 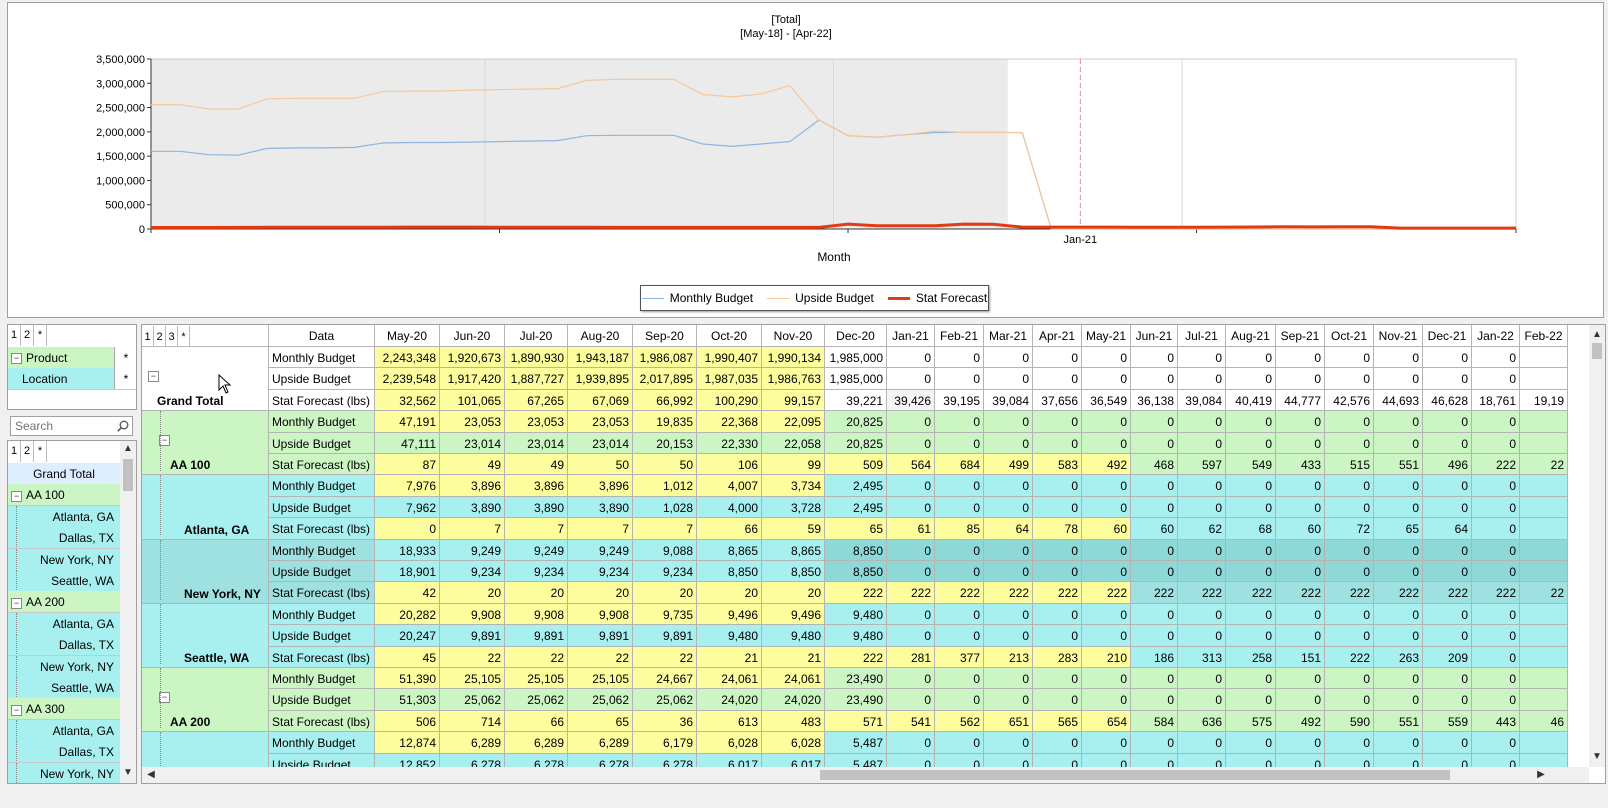 I want to click on data-cell: 22,330, so click(x=729, y=443).